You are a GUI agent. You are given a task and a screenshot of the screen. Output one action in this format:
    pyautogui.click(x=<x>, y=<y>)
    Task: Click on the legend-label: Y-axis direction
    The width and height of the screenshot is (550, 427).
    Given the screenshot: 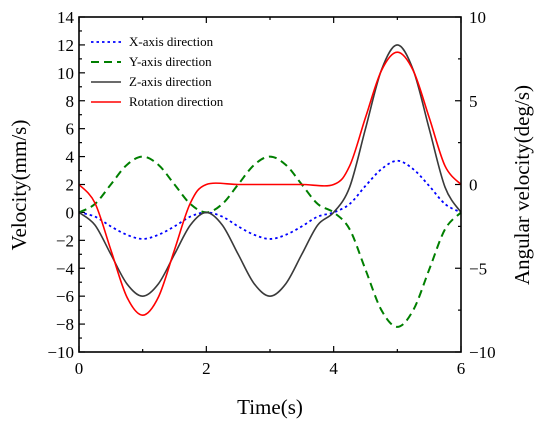 What is the action you would take?
    pyautogui.click(x=170, y=61)
    